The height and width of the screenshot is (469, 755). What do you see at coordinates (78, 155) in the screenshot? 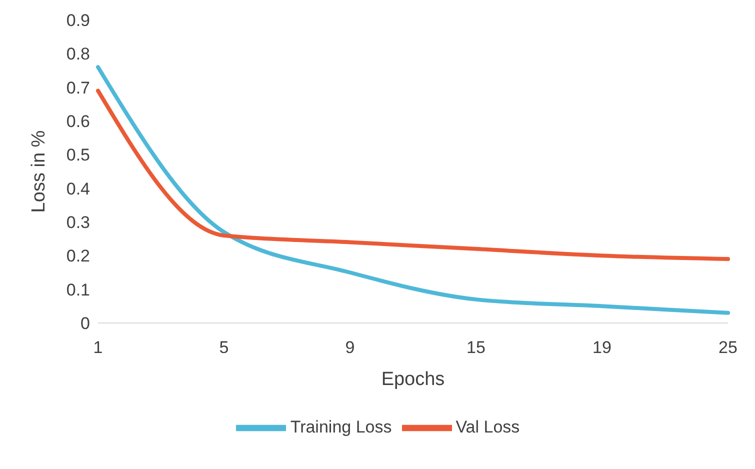
I see `y-tick-label: 0.5` at bounding box center [78, 155].